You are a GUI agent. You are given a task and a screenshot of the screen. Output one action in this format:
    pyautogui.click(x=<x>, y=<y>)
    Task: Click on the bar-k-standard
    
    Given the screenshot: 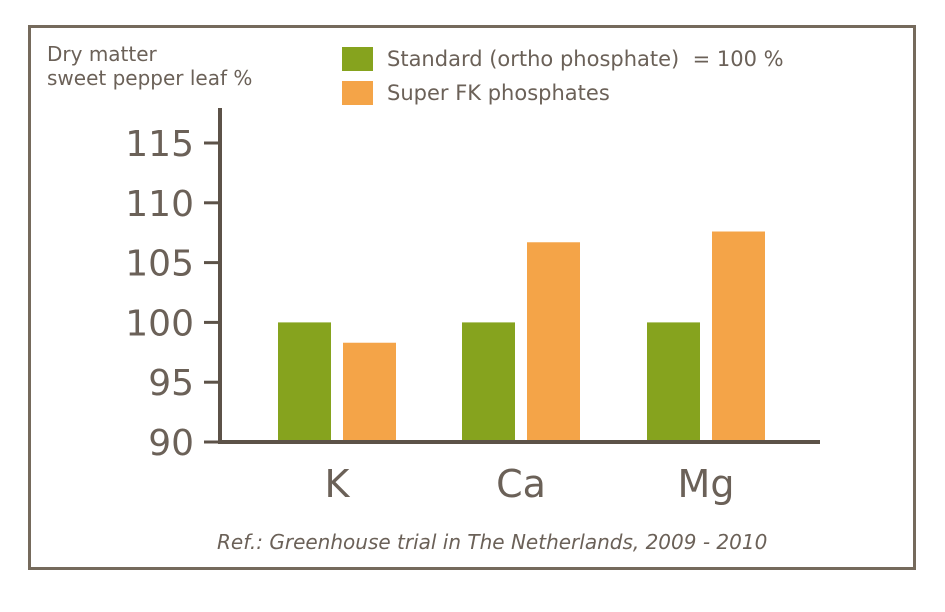 What is the action you would take?
    pyautogui.click(x=304, y=382)
    